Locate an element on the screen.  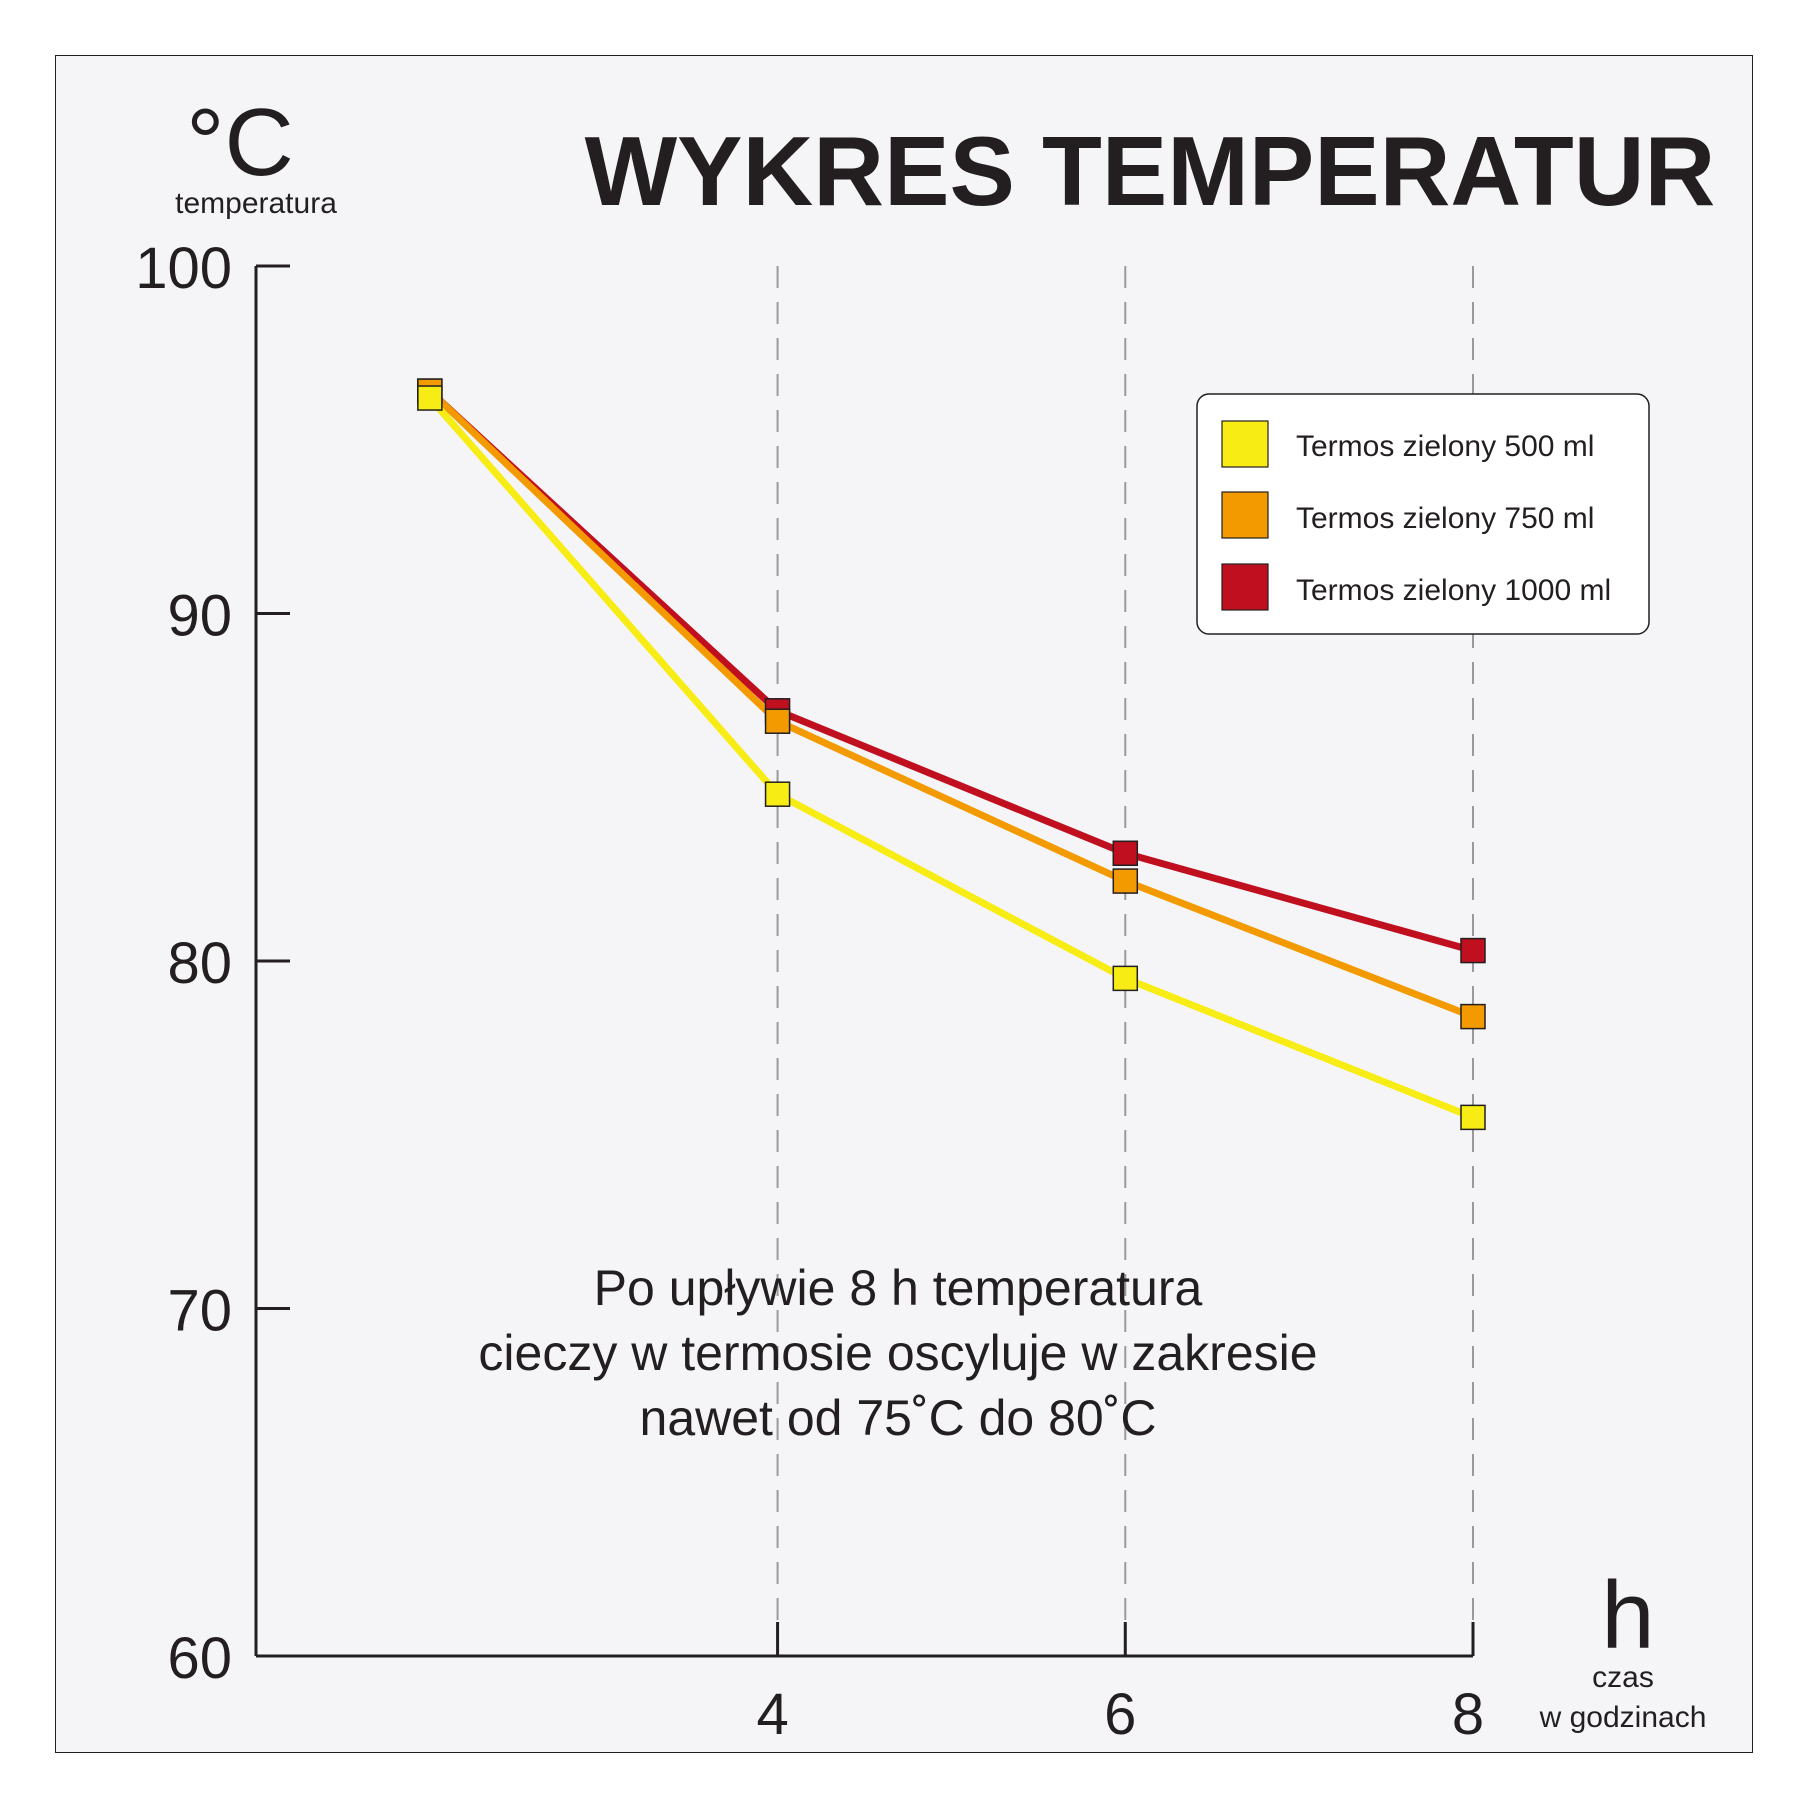
data-point-s2-x6 is located at coordinates (1125, 853).